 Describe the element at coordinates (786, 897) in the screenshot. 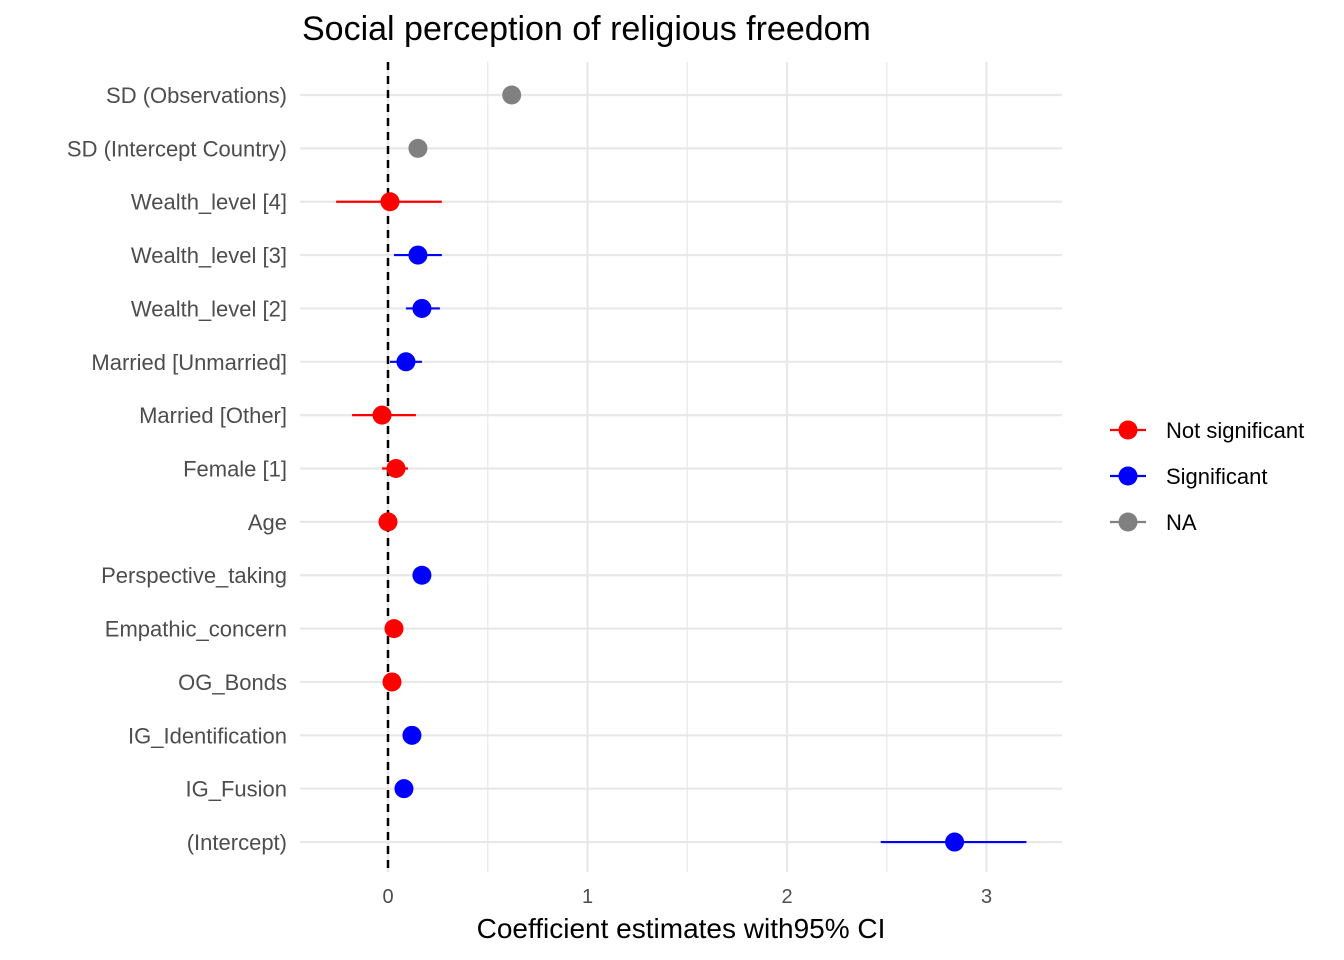

I see `x-tick-label: 2` at that location.